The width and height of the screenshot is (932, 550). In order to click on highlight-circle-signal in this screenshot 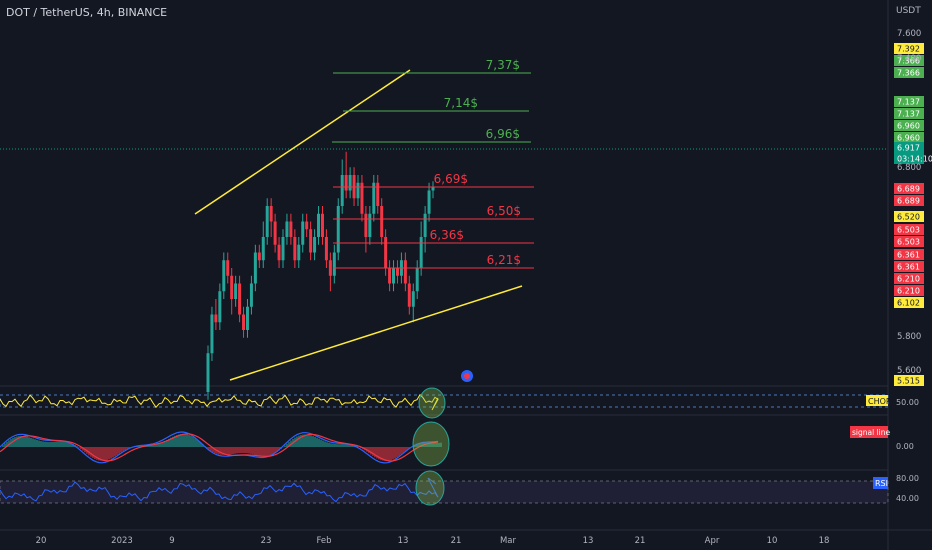, I will do `click(431, 444)`.